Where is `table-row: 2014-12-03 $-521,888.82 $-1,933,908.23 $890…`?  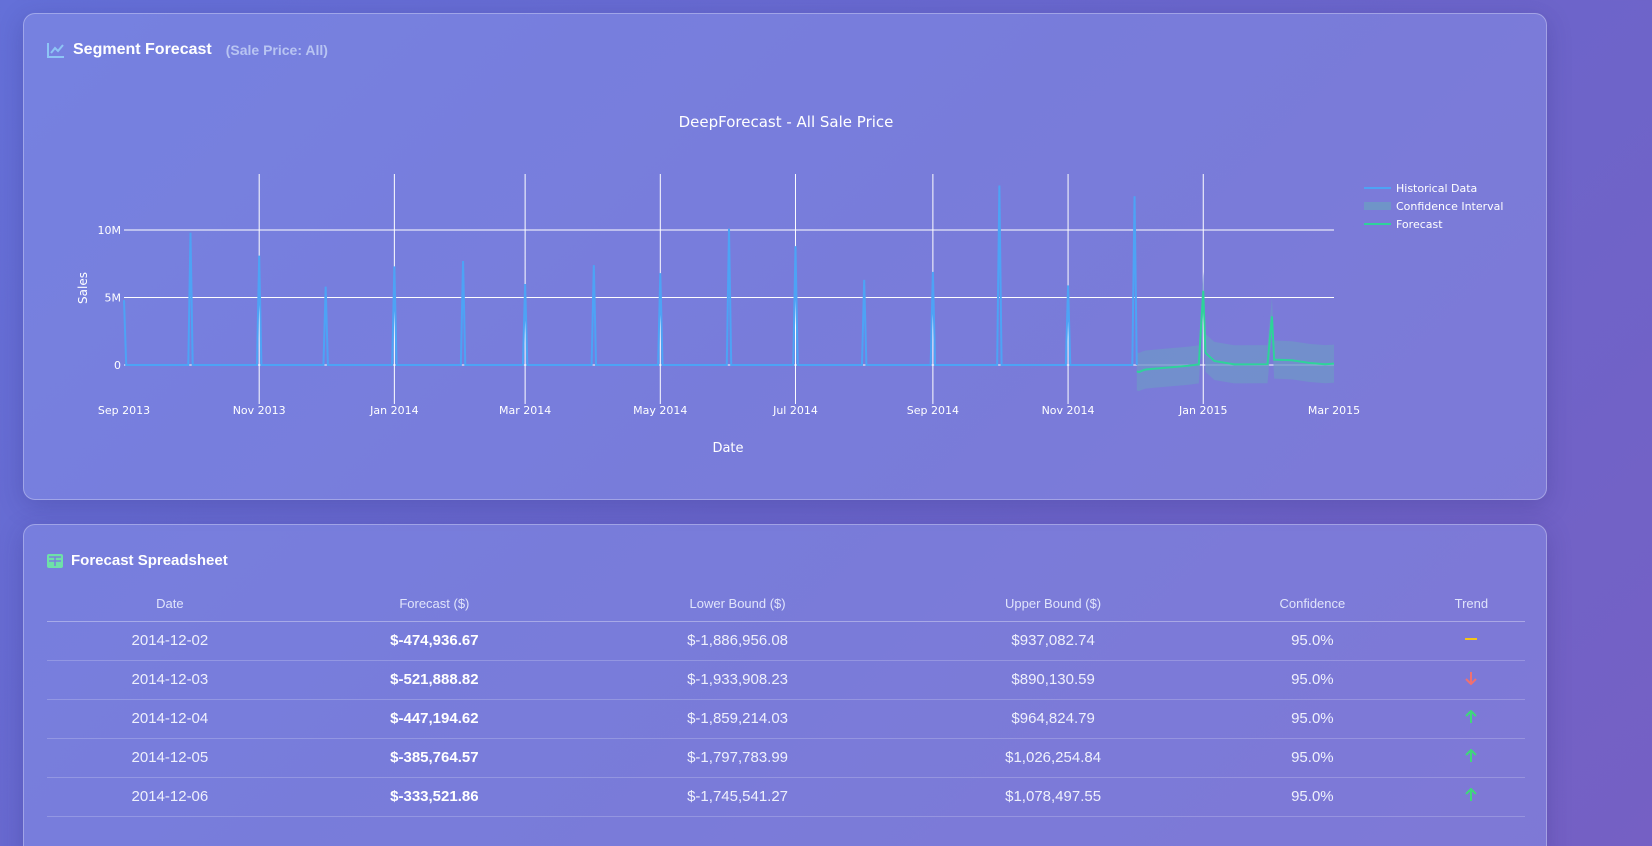
table-row: 2014-12-03 $-521,888.82 $-1,933,908.23 $890… is located at coordinates (786, 680).